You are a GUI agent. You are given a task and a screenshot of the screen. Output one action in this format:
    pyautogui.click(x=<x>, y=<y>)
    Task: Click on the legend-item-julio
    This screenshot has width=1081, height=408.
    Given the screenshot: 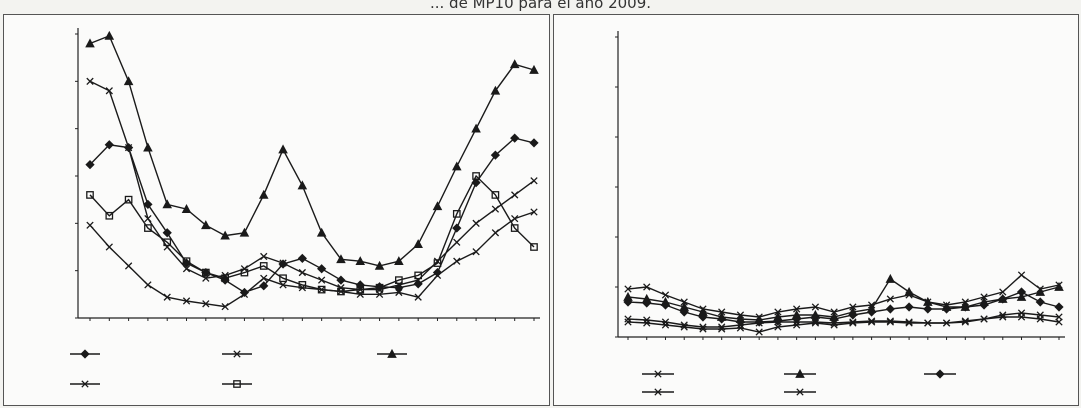 What is the action you would take?
    pyautogui.click(x=392, y=353)
    